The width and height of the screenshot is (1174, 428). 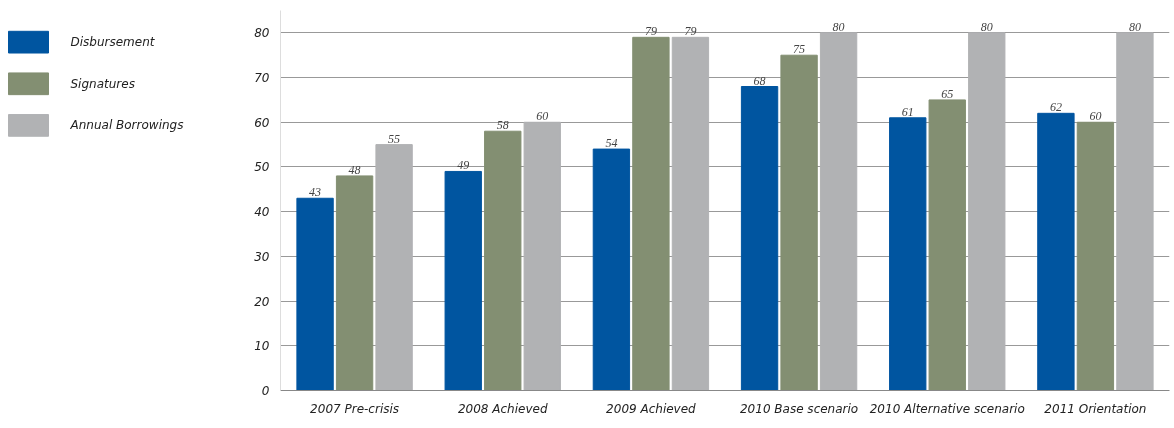 I want to click on data-label: 58, so click(x=502, y=125).